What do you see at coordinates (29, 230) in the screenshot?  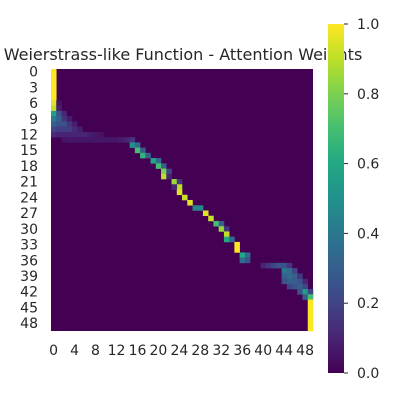 I see `y-tick-label: 30` at bounding box center [29, 230].